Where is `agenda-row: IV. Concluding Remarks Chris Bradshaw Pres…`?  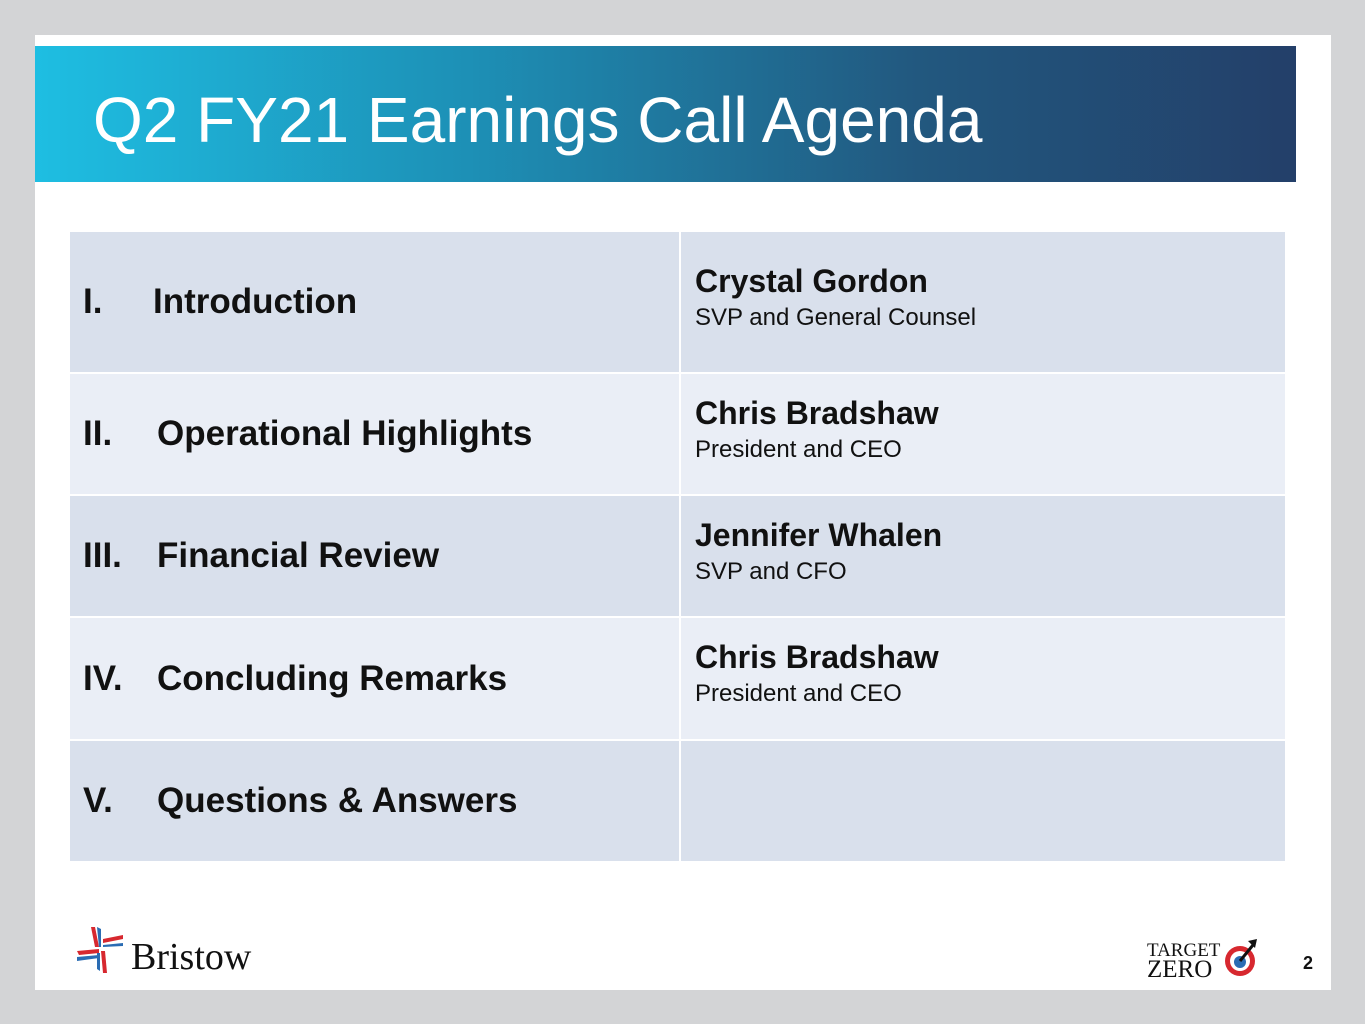
agenda-row: IV. Concluding Remarks Chris Bradshaw Pres… is located at coordinates (677, 679).